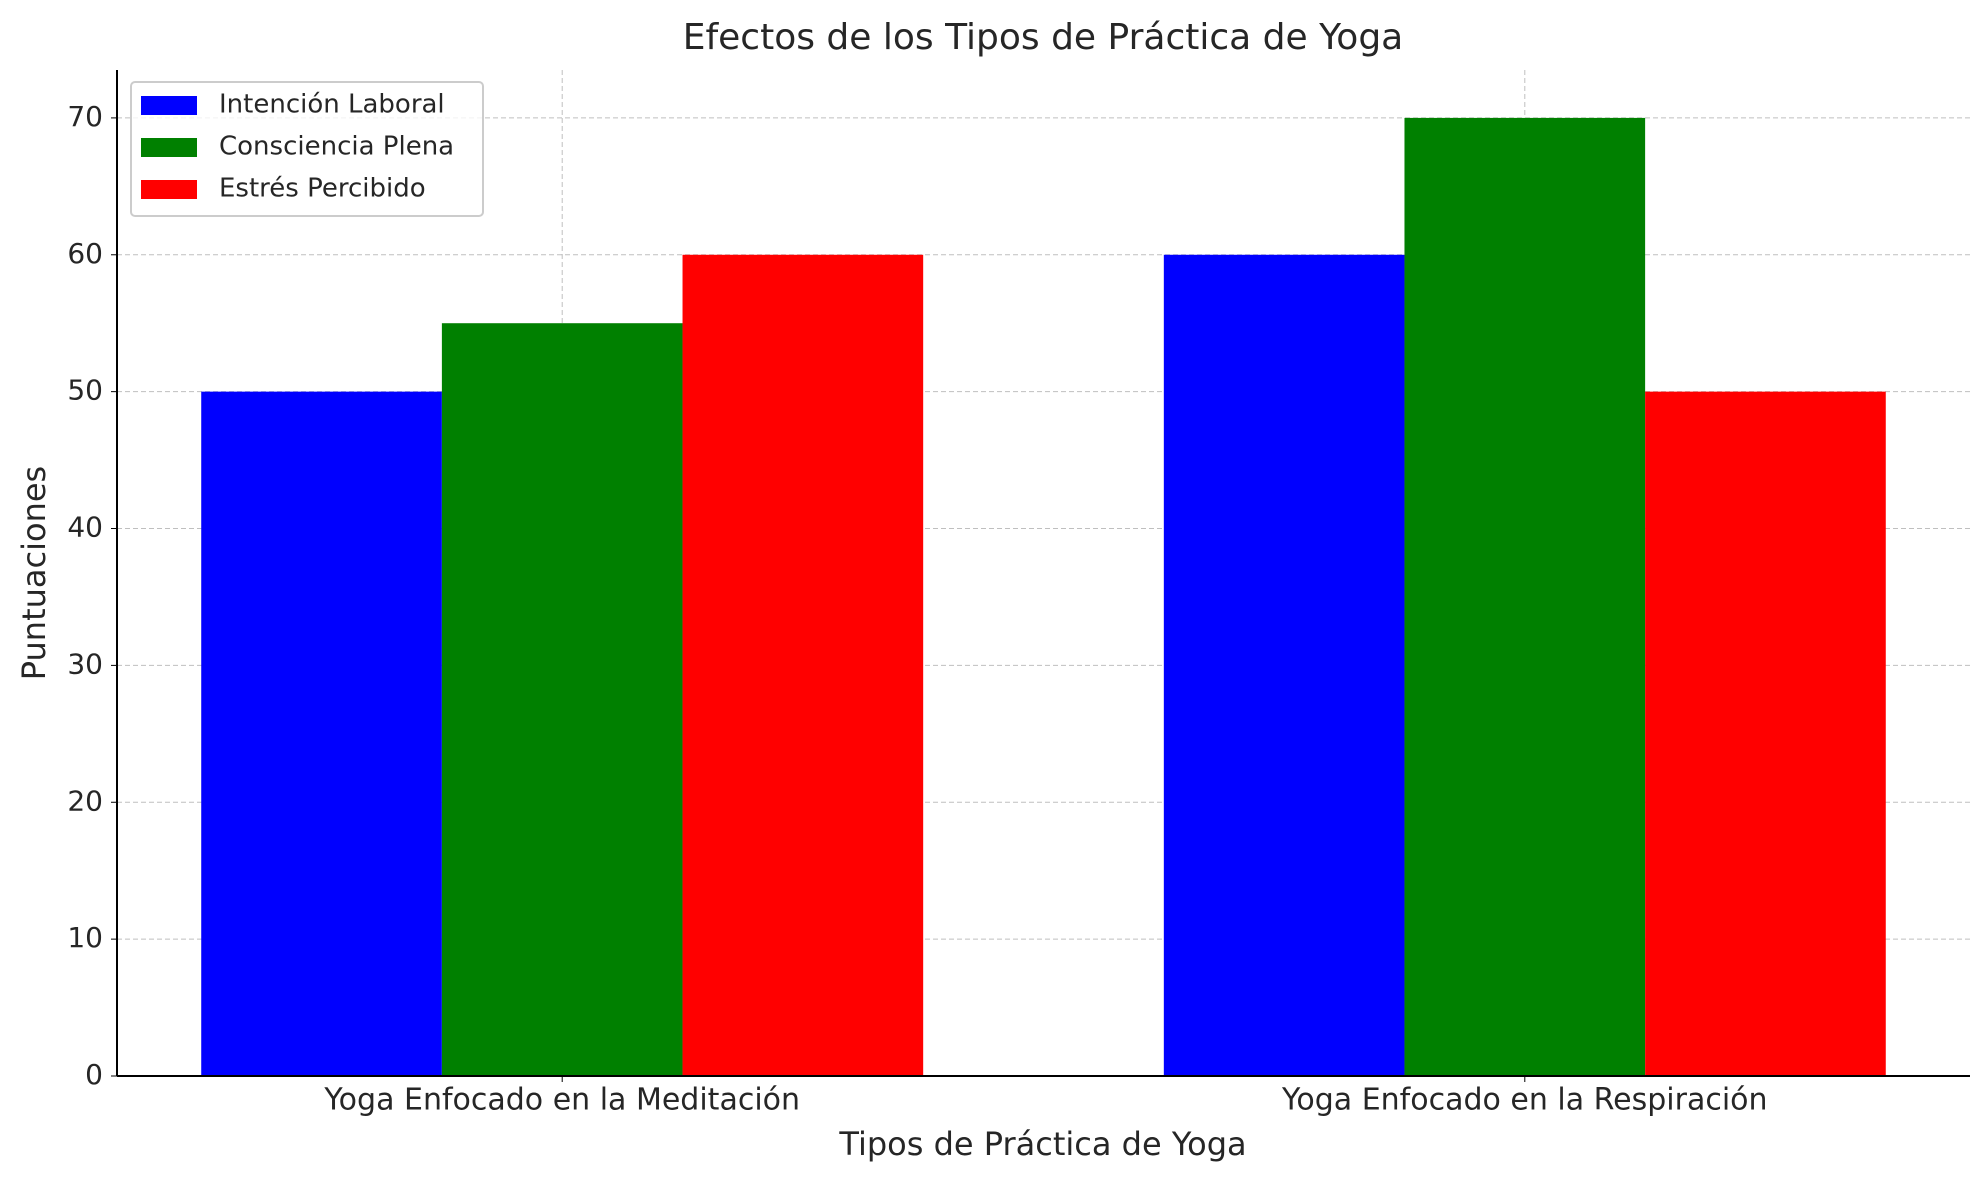  I want to click on y-tick-label: 30, so click(85, 663).